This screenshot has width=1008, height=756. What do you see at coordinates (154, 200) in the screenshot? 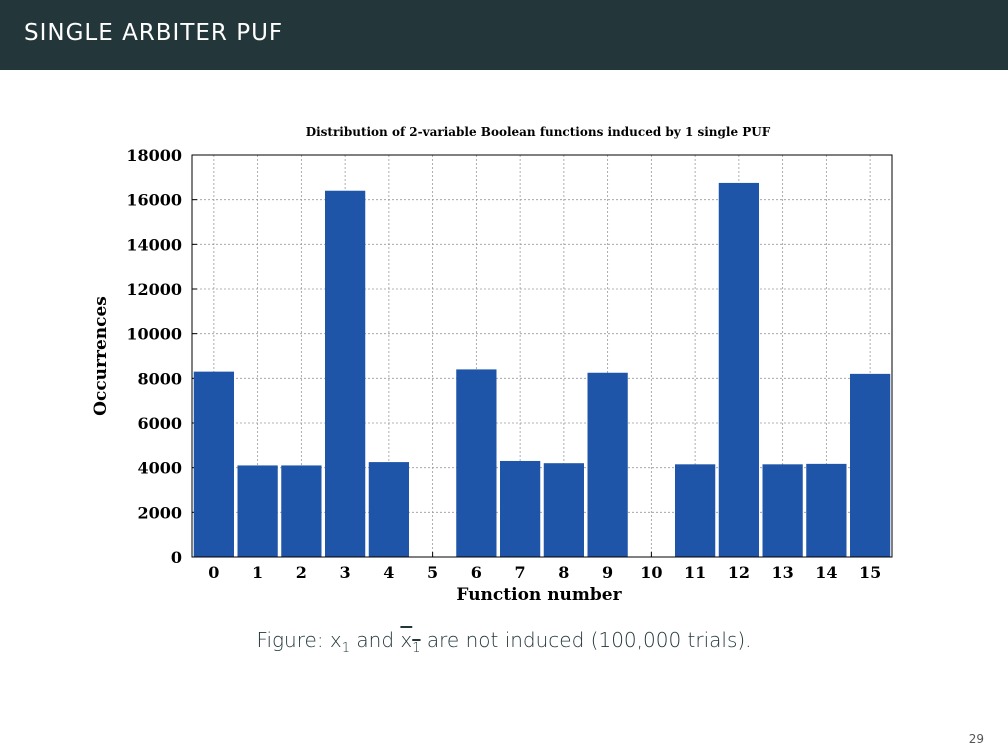
I see `y-tick-label: 16000` at bounding box center [154, 200].